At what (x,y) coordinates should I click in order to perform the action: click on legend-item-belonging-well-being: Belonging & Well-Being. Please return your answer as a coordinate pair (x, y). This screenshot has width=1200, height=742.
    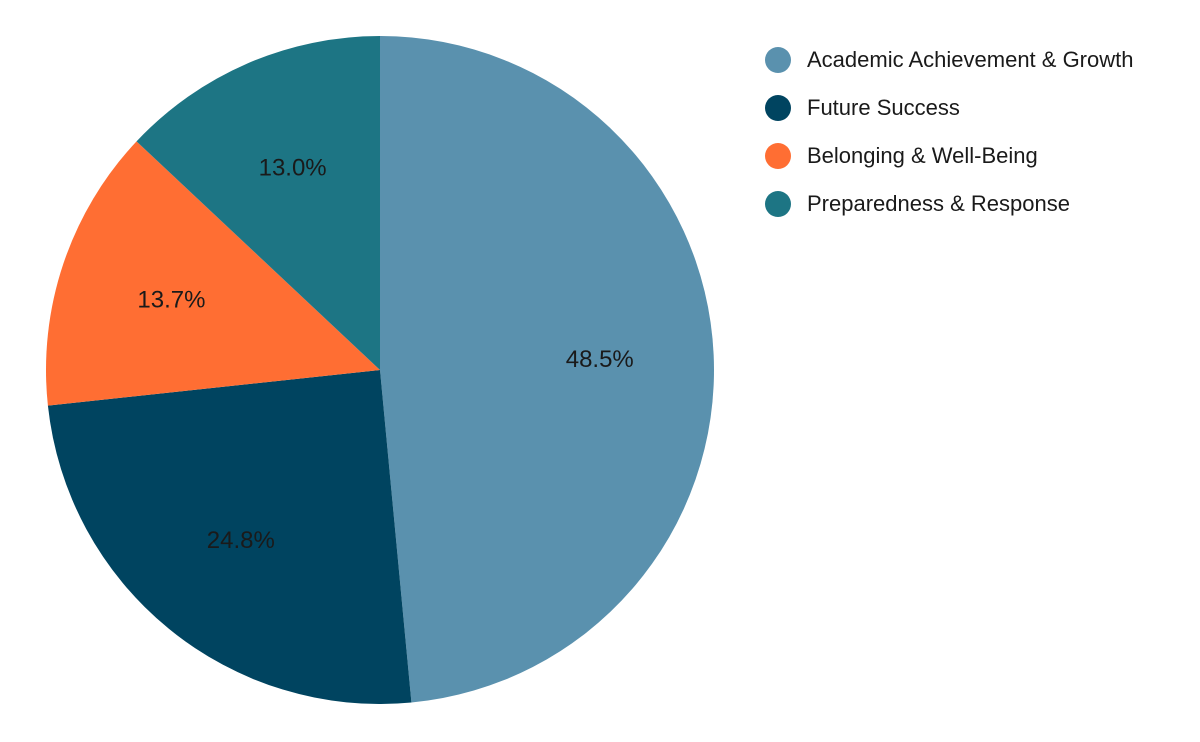
    Looking at the image, I should click on (949, 156).